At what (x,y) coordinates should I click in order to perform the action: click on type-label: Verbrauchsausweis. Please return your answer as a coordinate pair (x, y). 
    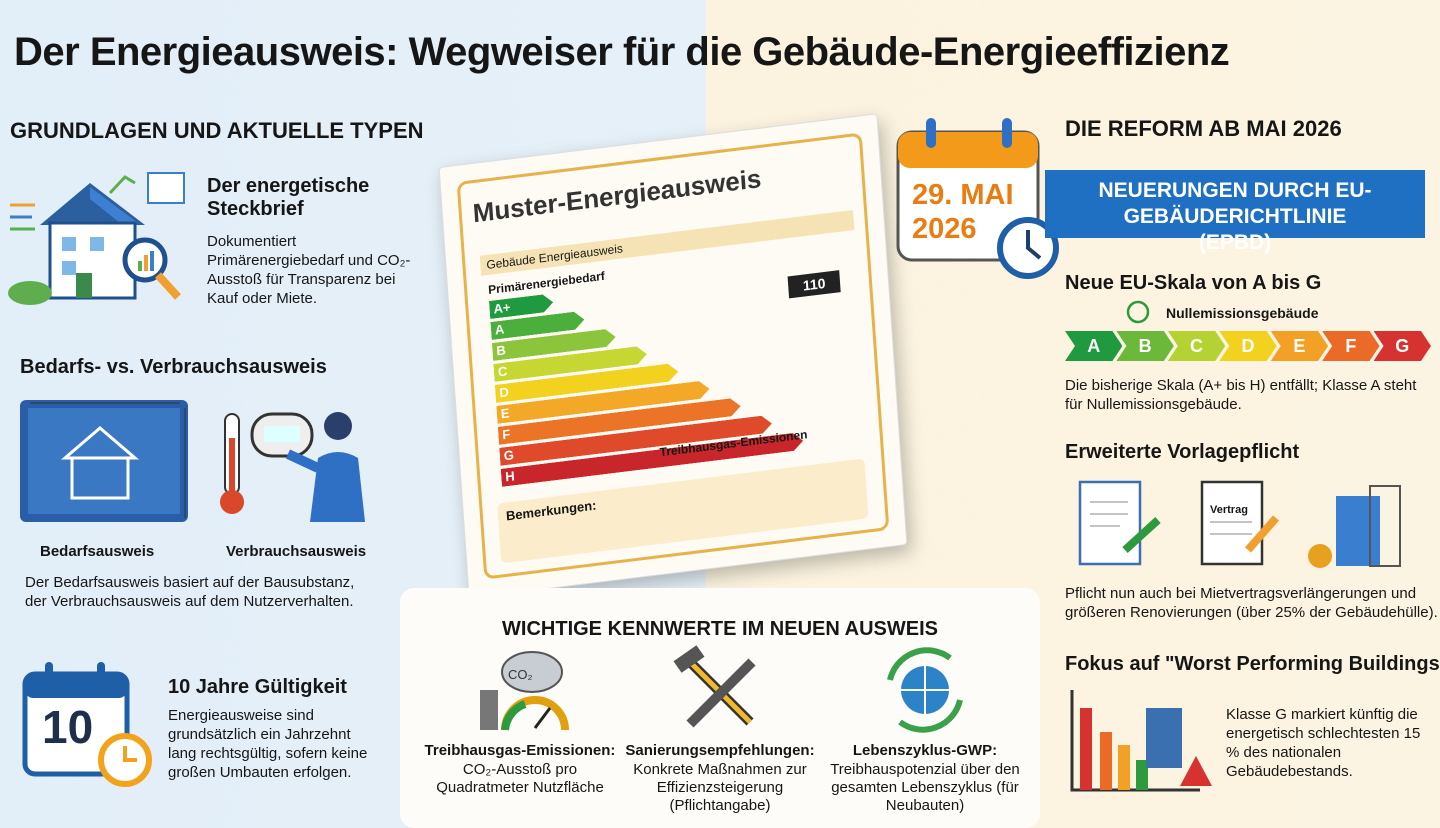
    Looking at the image, I should click on (296, 551).